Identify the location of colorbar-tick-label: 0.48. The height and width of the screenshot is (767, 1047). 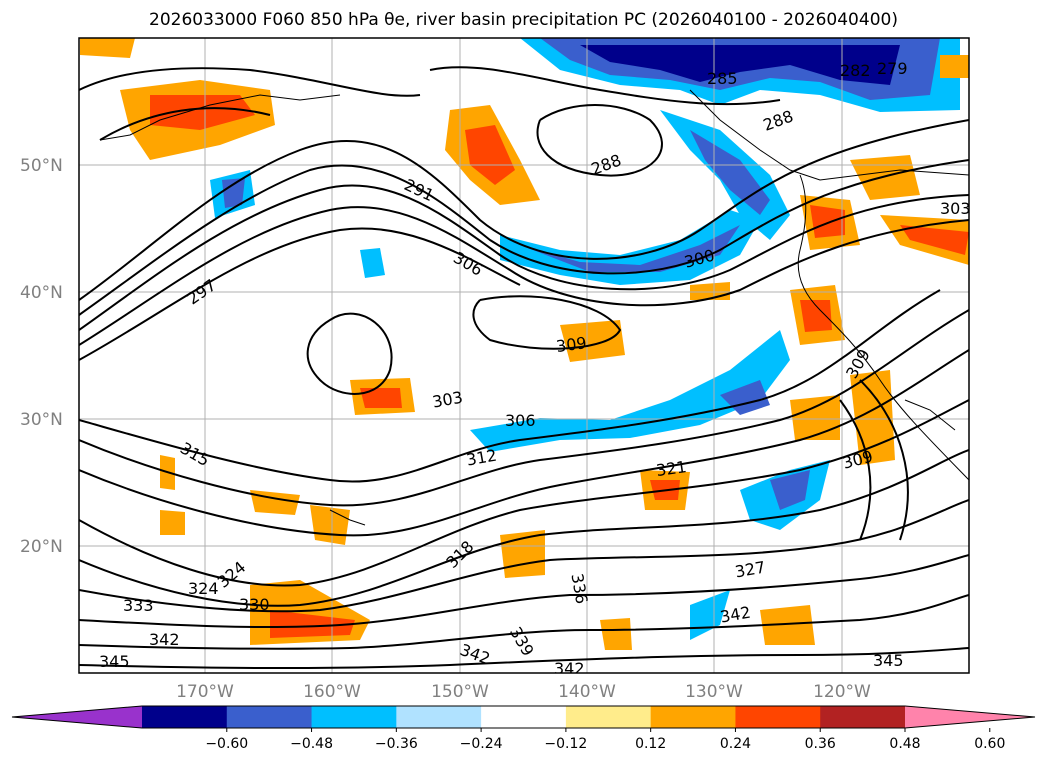
(904, 744).